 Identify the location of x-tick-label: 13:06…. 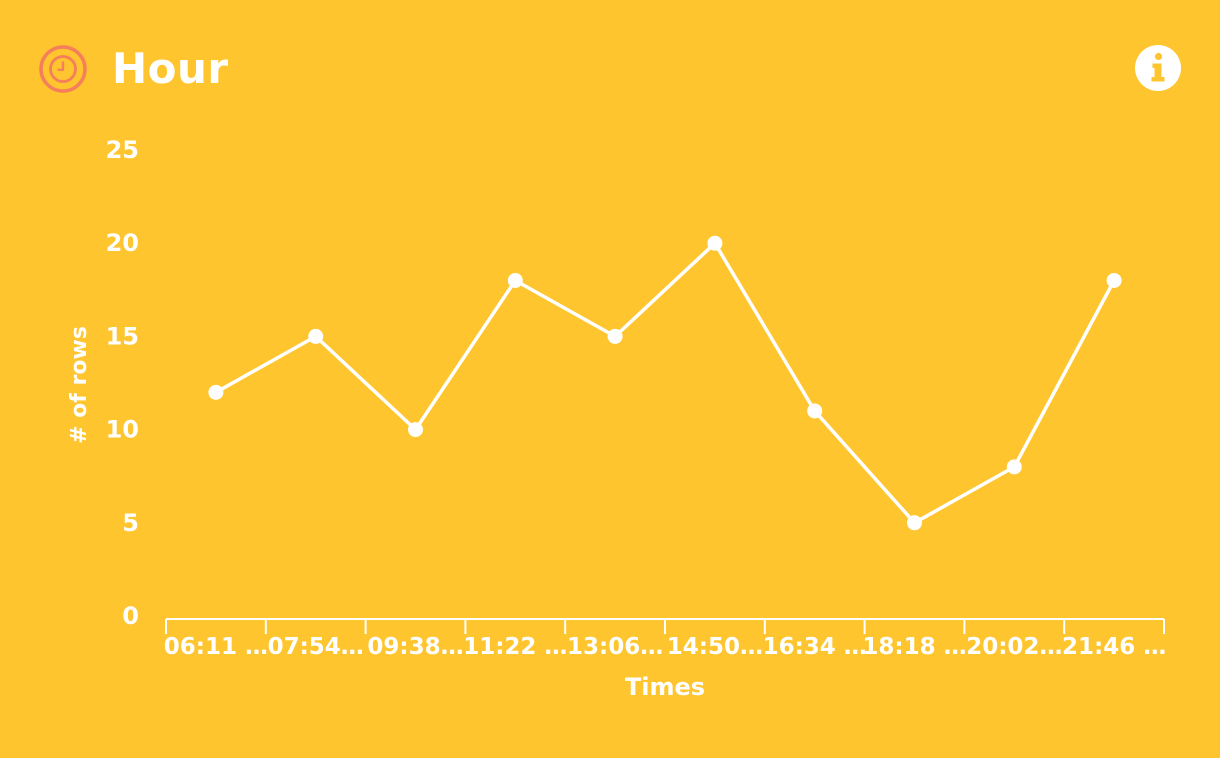
(615, 647).